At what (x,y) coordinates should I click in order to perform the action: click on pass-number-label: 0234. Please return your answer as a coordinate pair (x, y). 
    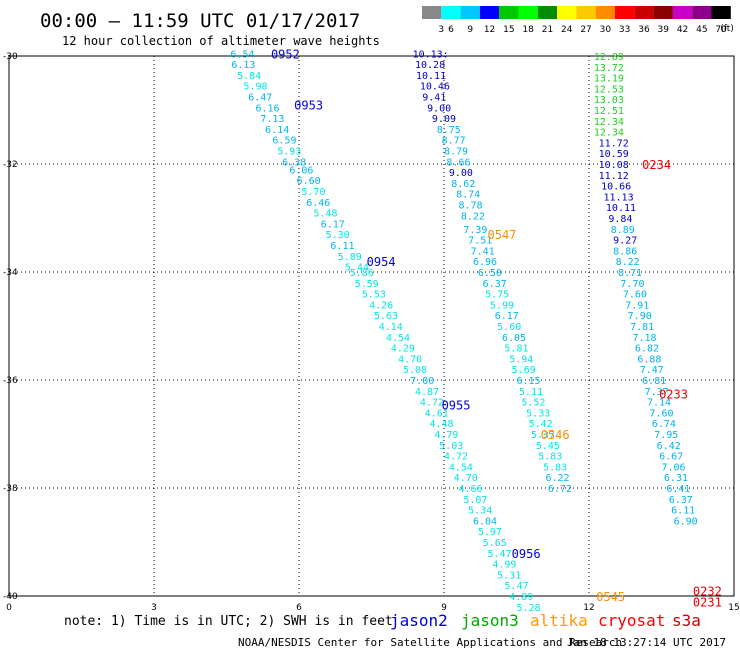
    Looking at the image, I should click on (656, 165).